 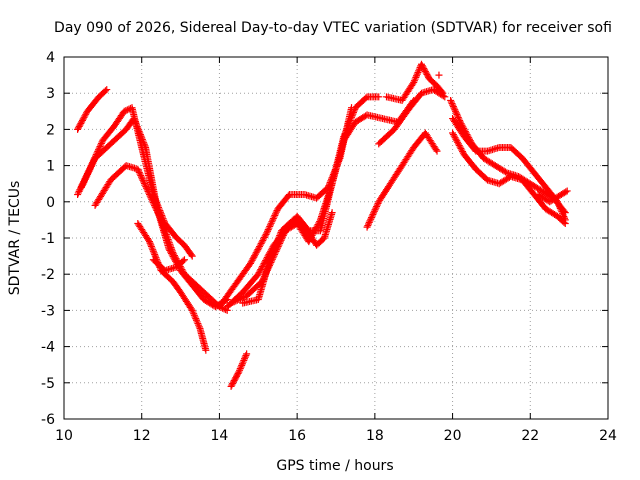 What do you see at coordinates (608, 436) in the screenshot?
I see `x-tick-label: 24` at bounding box center [608, 436].